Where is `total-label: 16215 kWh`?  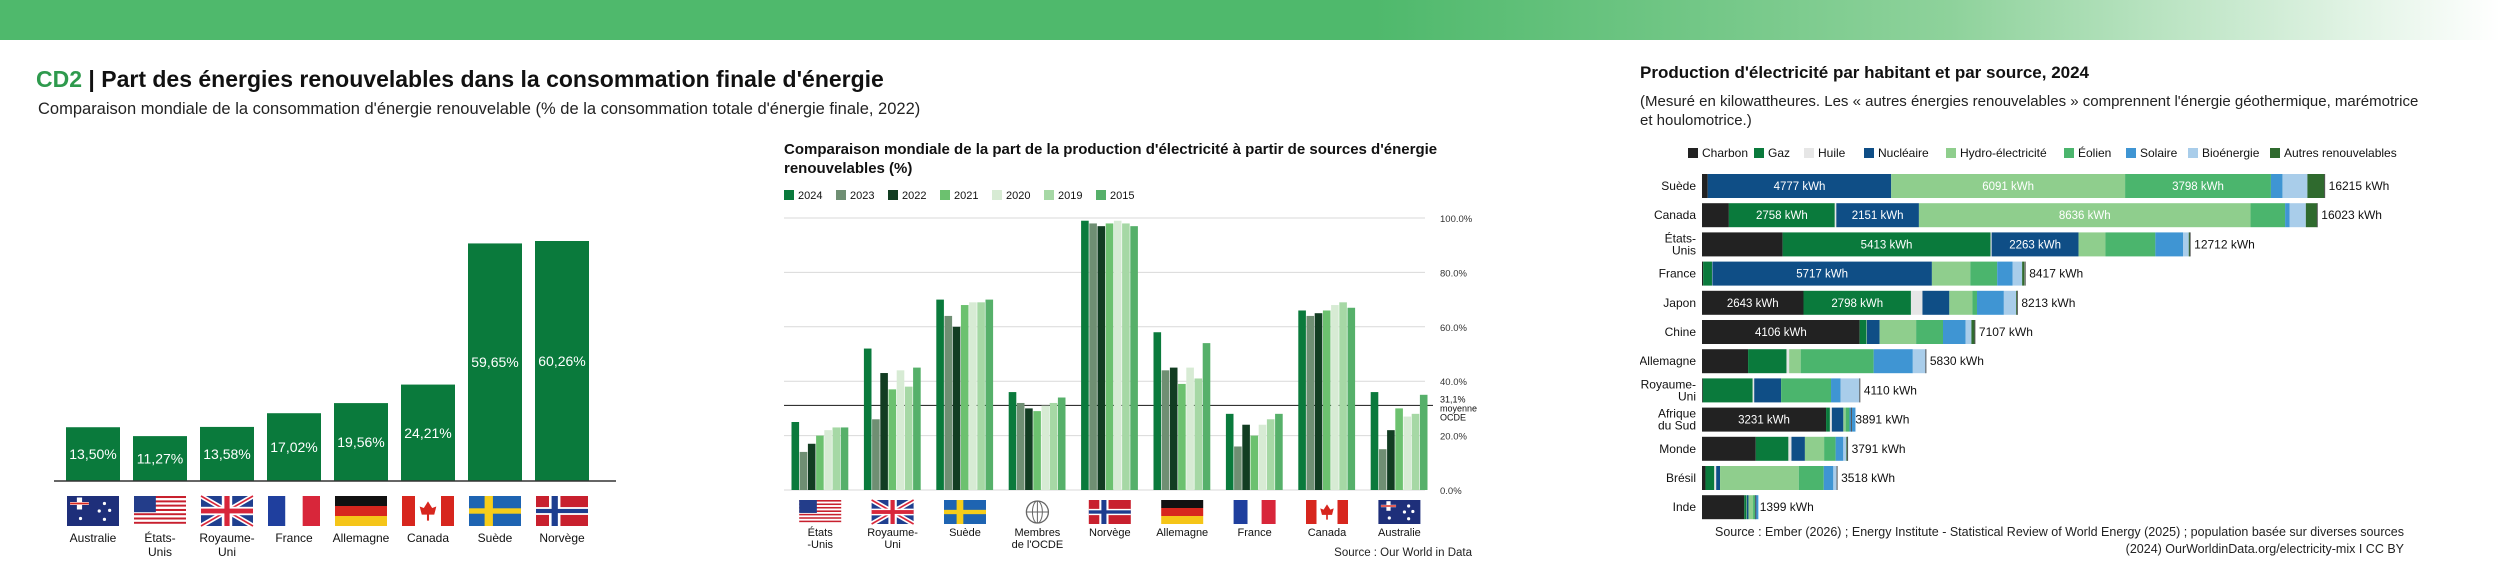 total-label: 16215 kWh is located at coordinates (2359, 186).